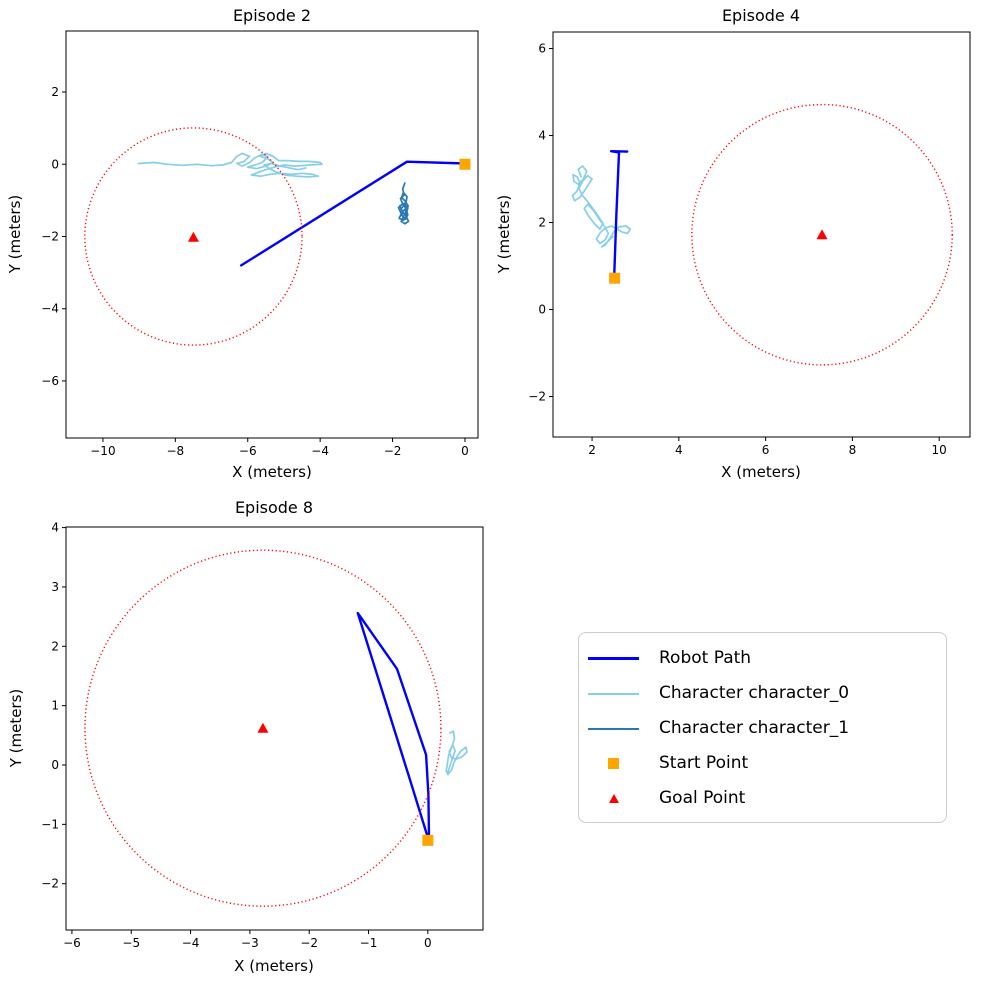 The height and width of the screenshot is (993, 981). Describe the element at coordinates (272, 472) in the screenshot. I see `episode-2-xlabel: X (meters)` at that location.